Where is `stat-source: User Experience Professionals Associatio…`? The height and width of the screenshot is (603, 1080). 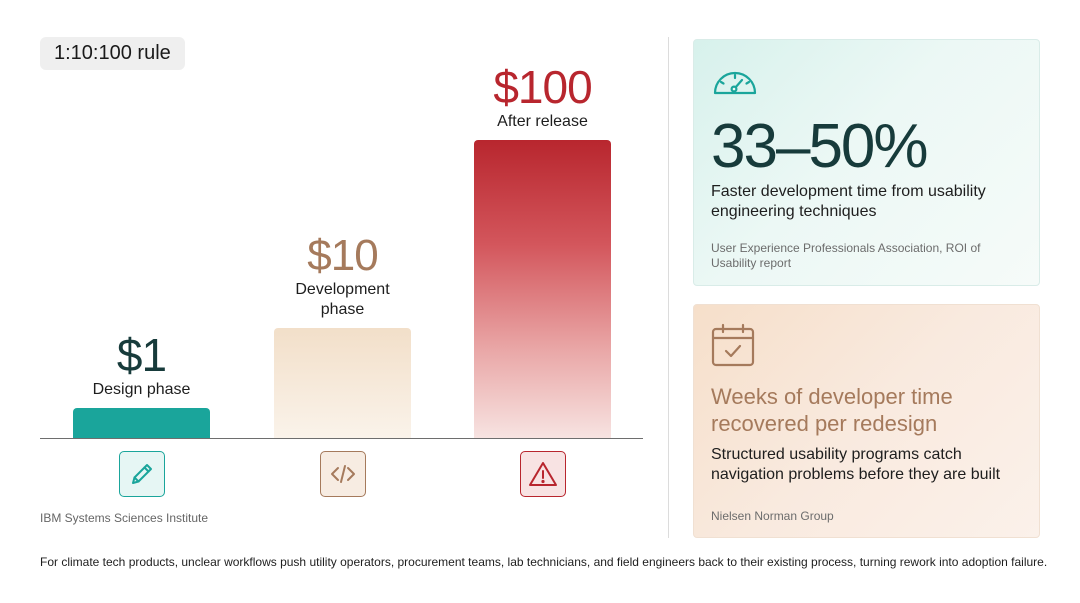
stat-source: User Experience Professionals Associatio… is located at coordinates (846, 255).